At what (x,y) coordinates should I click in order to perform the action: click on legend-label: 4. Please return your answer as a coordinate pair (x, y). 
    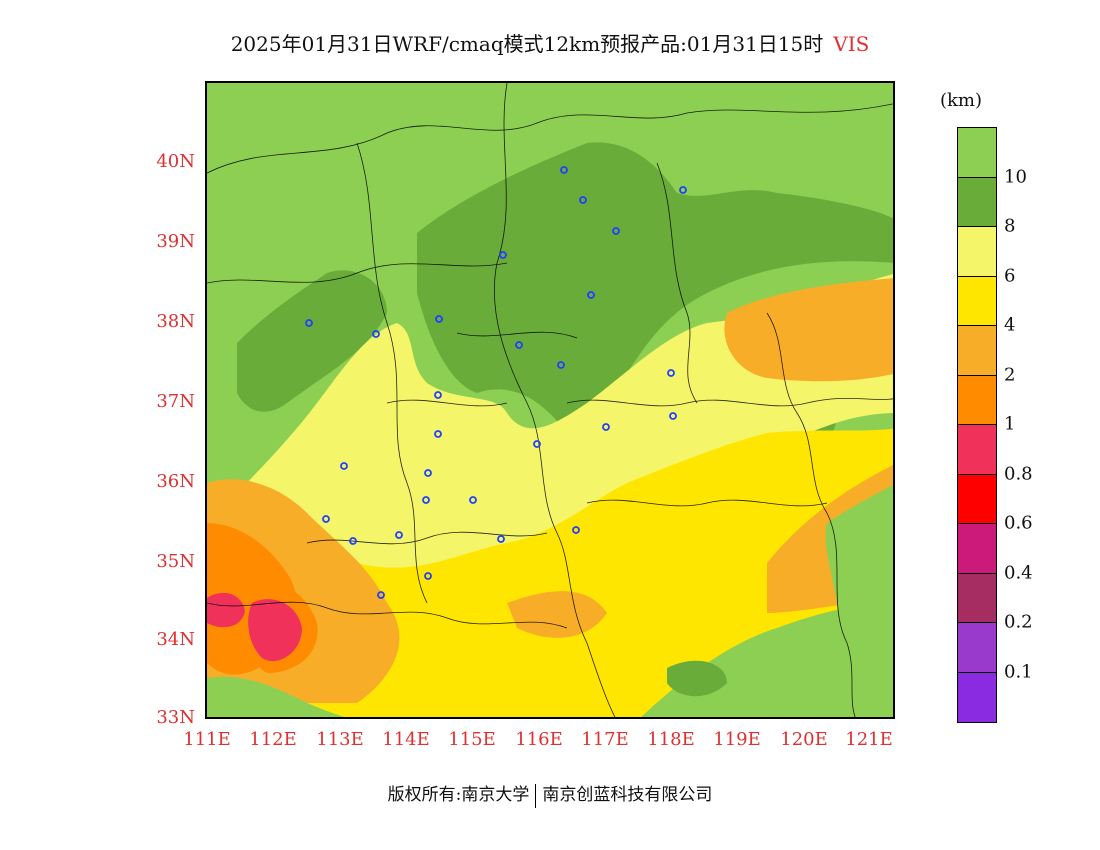
    Looking at the image, I should click on (1010, 325).